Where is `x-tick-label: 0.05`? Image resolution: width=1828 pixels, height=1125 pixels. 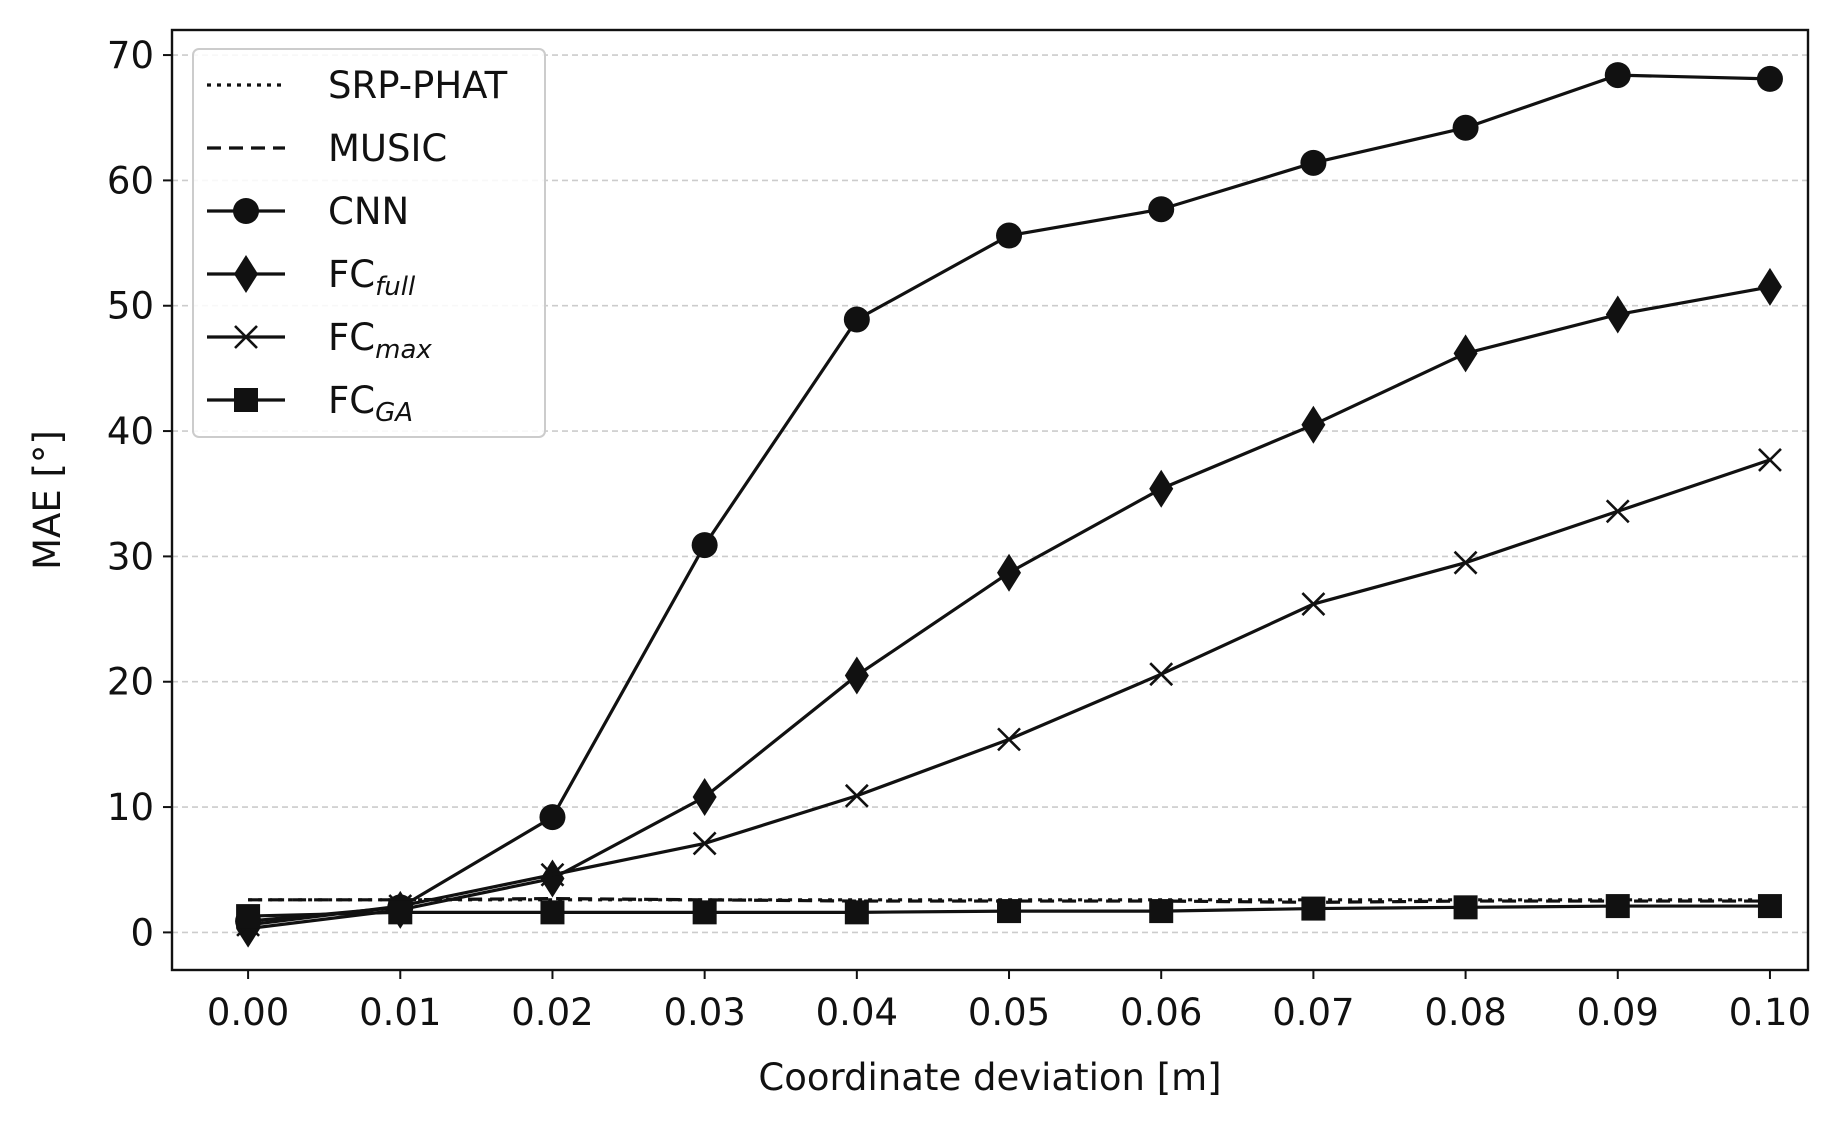 x-tick-label: 0.05 is located at coordinates (1009, 1012).